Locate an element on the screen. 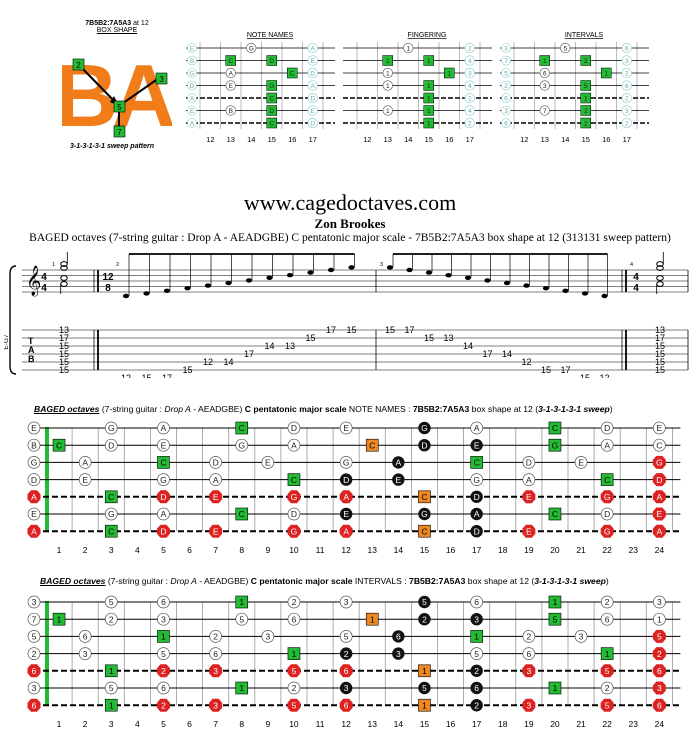 Image resolution: width=700 pixels, height=746 pixels. note-label: 1 is located at coordinates (163, 637).